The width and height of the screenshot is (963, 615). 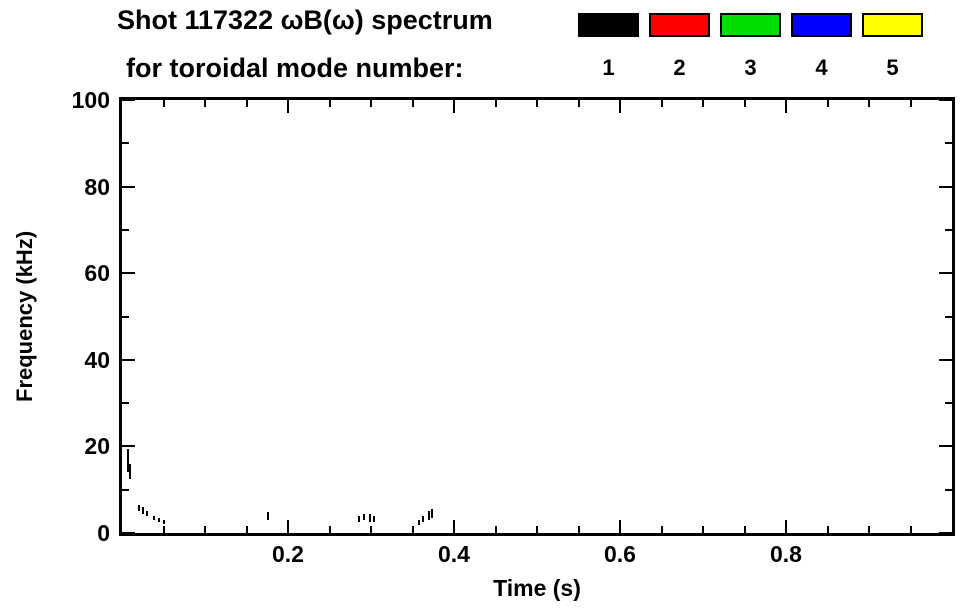 I want to click on y-tick-label: 40, so click(x=97, y=359).